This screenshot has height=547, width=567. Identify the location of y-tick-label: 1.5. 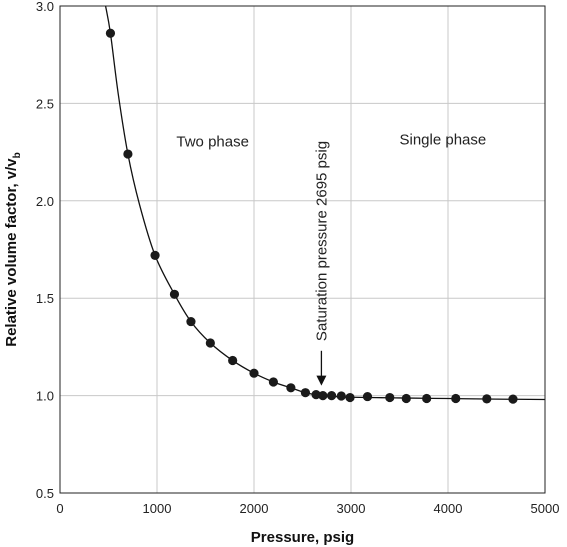
(45, 298).